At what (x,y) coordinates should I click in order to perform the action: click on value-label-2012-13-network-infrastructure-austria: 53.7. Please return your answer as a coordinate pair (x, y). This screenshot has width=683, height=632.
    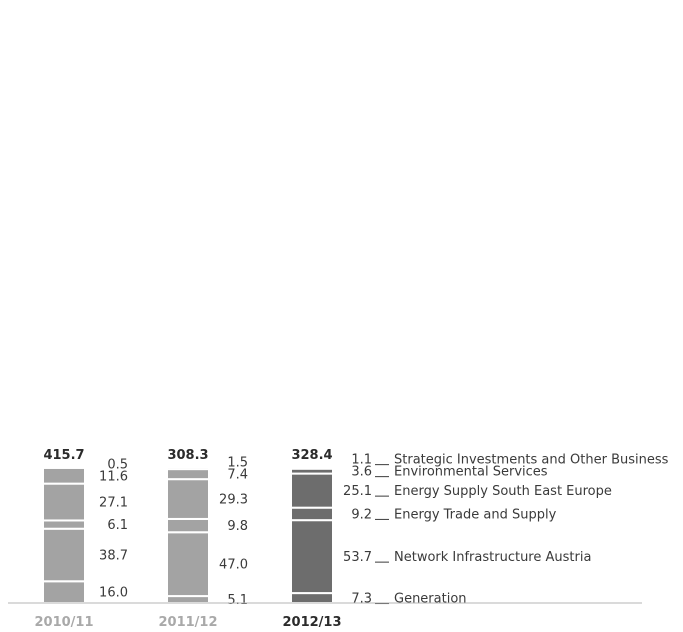
    Looking at the image, I should click on (357, 557).